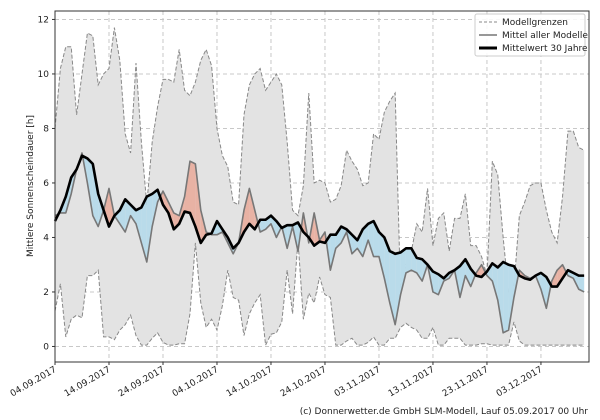 The width and height of the screenshot is (600, 420). Describe the element at coordinates (46, 347) in the screenshot. I see `y-tick-label: 0` at that location.